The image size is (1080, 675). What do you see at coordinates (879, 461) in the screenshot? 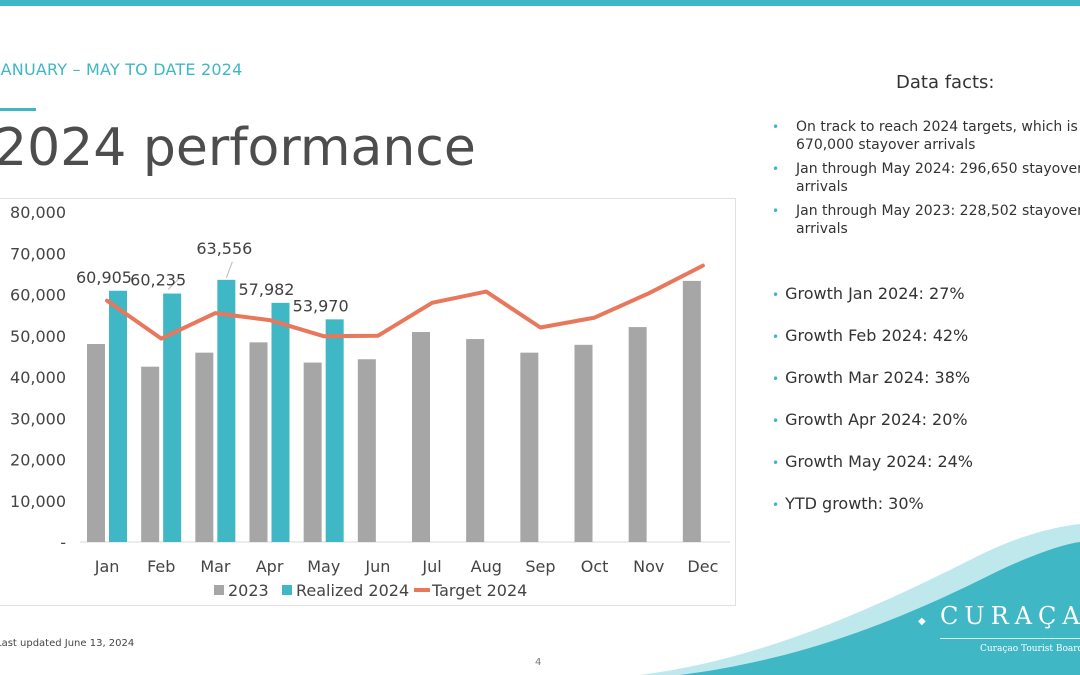
I see `growth-text: Growth May 2024: 24%` at bounding box center [879, 461].